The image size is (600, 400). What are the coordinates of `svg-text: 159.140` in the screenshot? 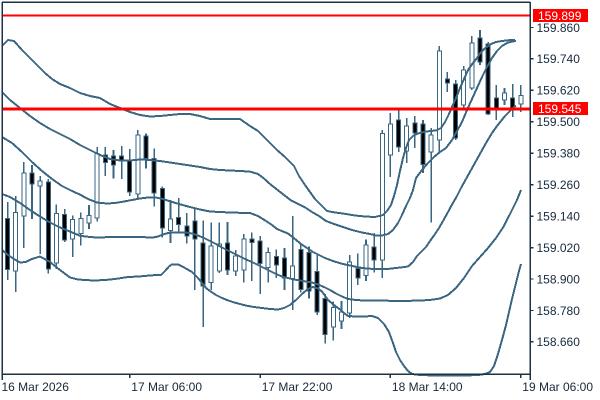 It's located at (559, 216).